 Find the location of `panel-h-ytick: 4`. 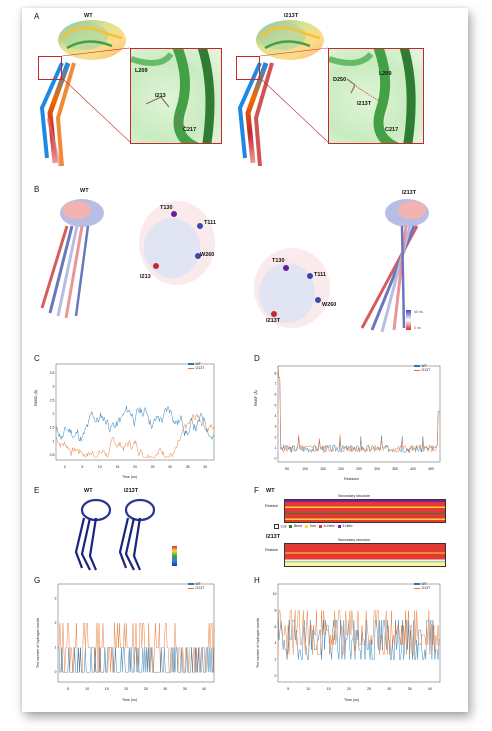

panel-h-ytick: 4 is located at coordinates (276, 643).